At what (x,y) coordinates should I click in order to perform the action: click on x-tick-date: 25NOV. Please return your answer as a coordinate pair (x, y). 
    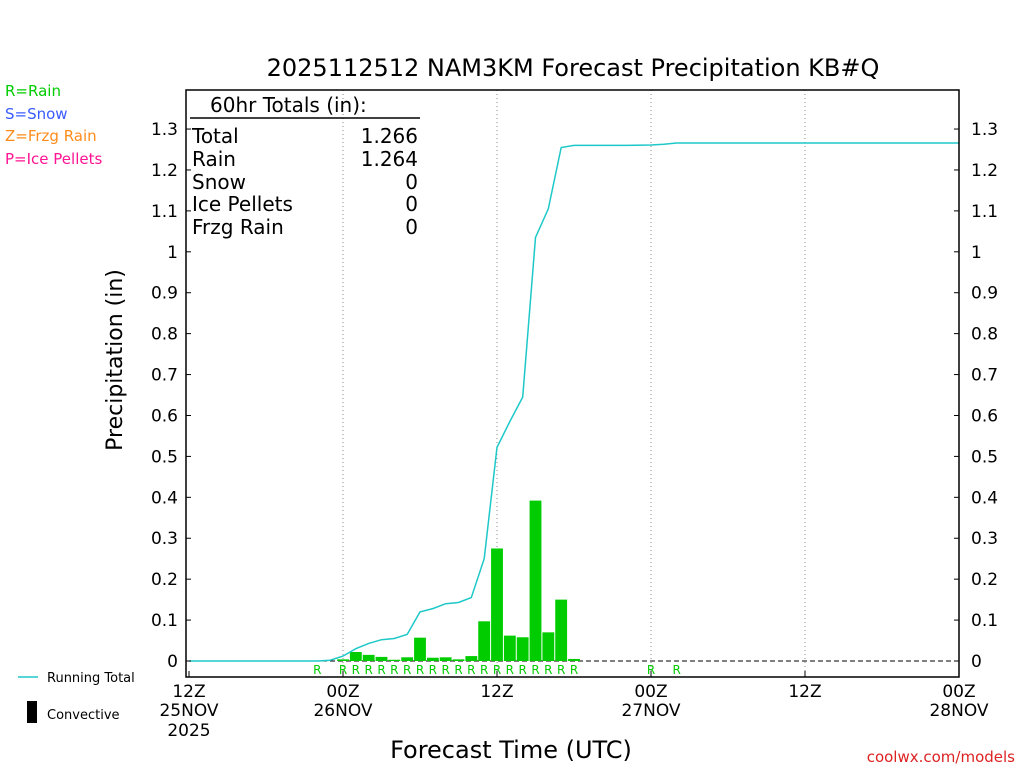
    Looking at the image, I should click on (188, 711).